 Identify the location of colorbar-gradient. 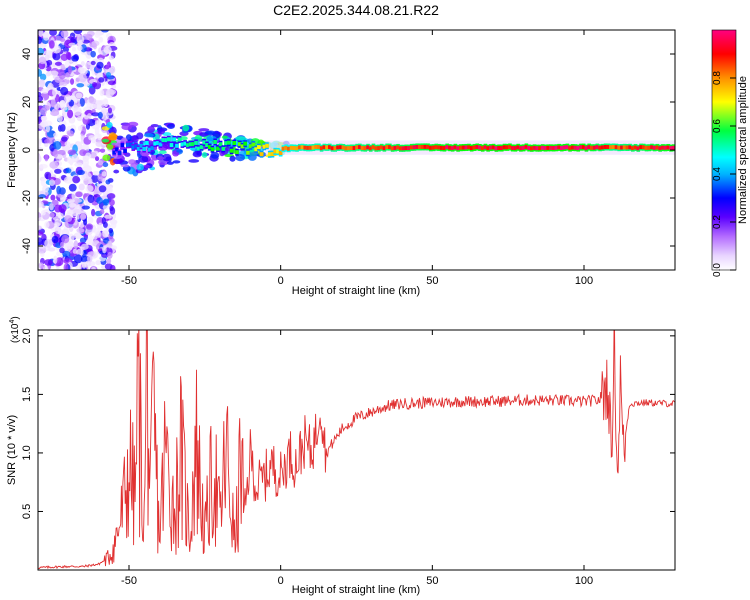
(724, 150).